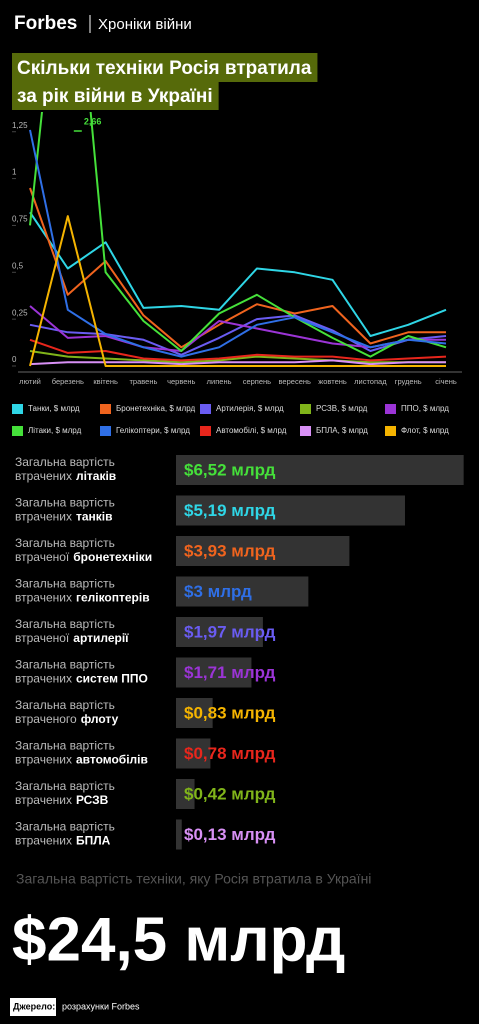 The image size is (479, 1024). What do you see at coordinates (342, 430) in the screenshot?
I see `legend-label: БПЛА, $ млрд` at bounding box center [342, 430].